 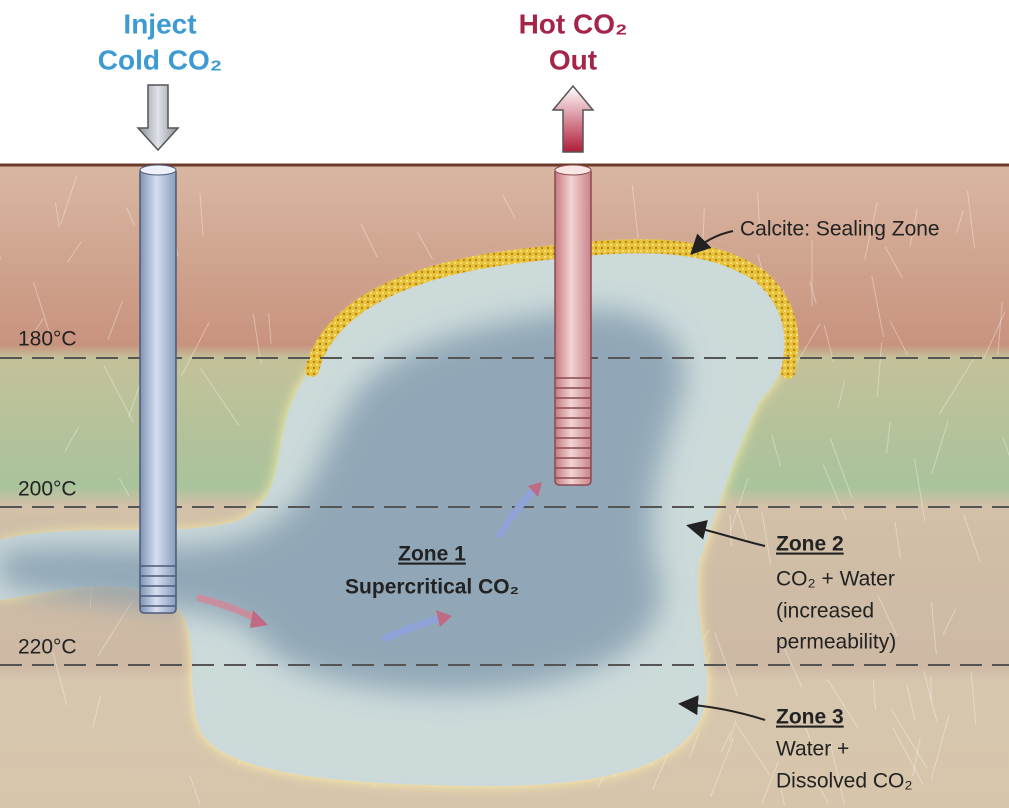 What do you see at coordinates (432, 554) in the screenshot?
I see `zone-title: Zone 1` at bounding box center [432, 554].